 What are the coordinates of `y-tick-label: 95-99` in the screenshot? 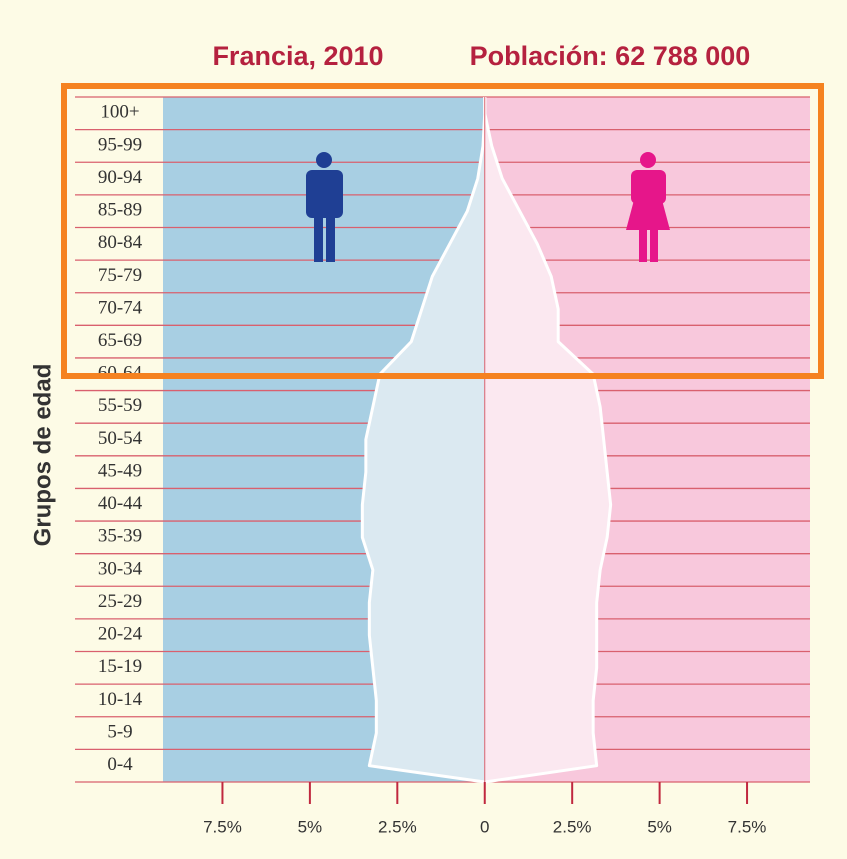 It's located at (120, 144).